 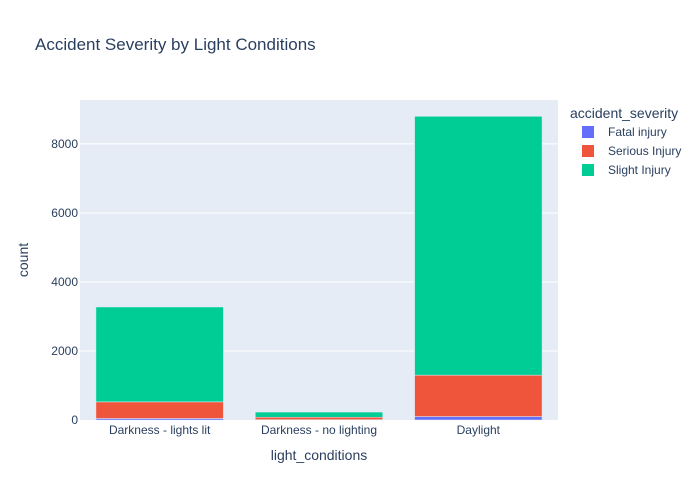 I want to click on y-tick-label: 4000, so click(x=64, y=282).